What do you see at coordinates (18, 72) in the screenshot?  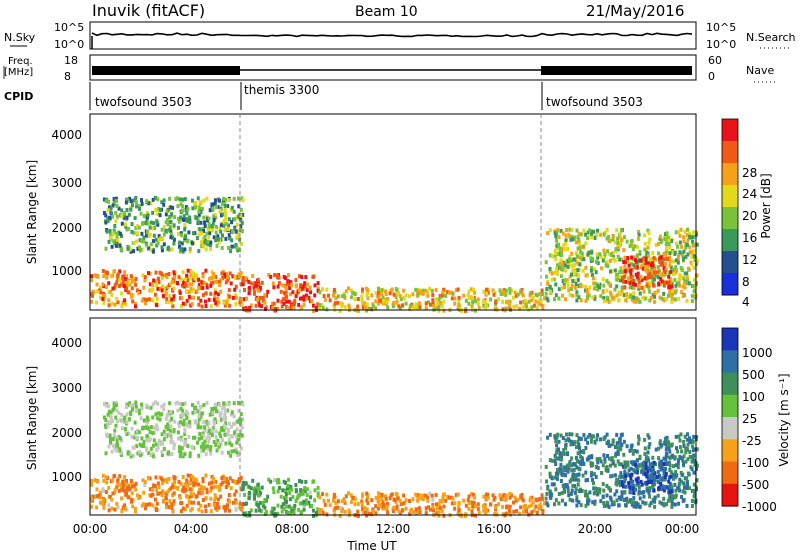 I see `freq-label-2: [MHz]` at bounding box center [18, 72].